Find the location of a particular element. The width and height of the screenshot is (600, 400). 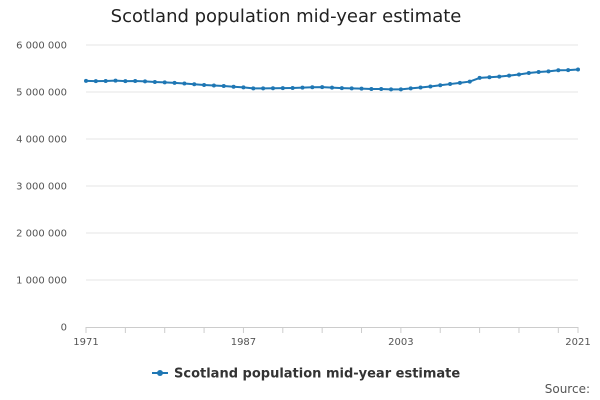

y-tick-label: 1 000 000 is located at coordinates (41, 281).